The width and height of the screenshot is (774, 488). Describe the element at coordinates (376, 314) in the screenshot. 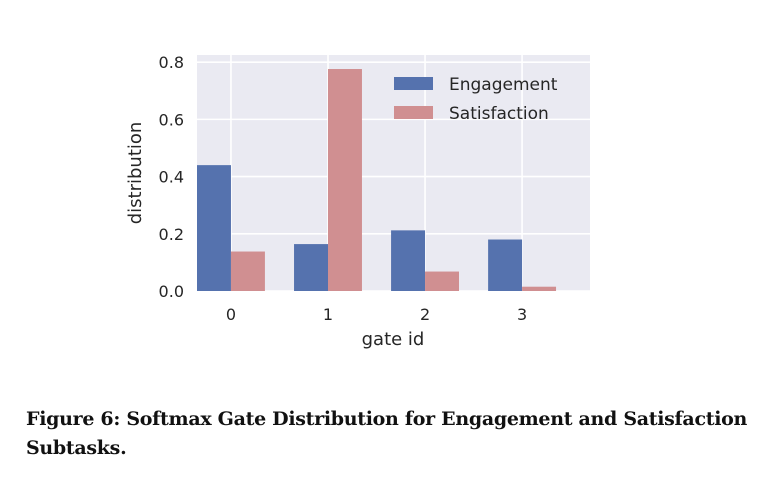

I see `x-tick-labels: 0 1 2 3` at that location.